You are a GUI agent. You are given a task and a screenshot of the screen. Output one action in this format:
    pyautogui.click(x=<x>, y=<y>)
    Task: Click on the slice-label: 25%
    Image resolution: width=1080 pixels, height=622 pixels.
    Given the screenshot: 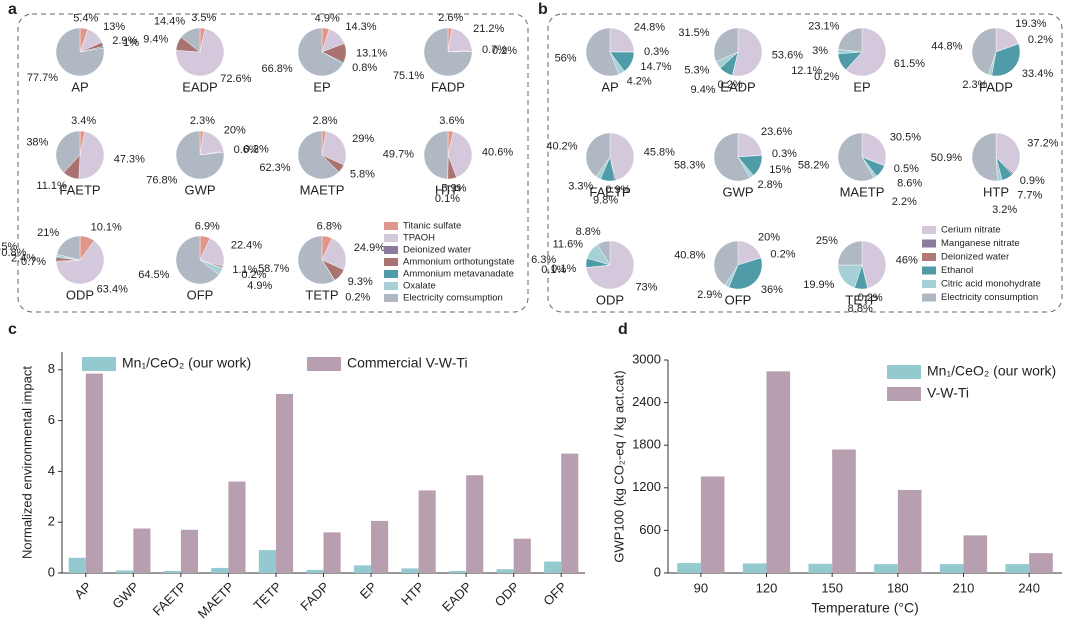 What is the action you would take?
    pyautogui.click(x=827, y=241)
    